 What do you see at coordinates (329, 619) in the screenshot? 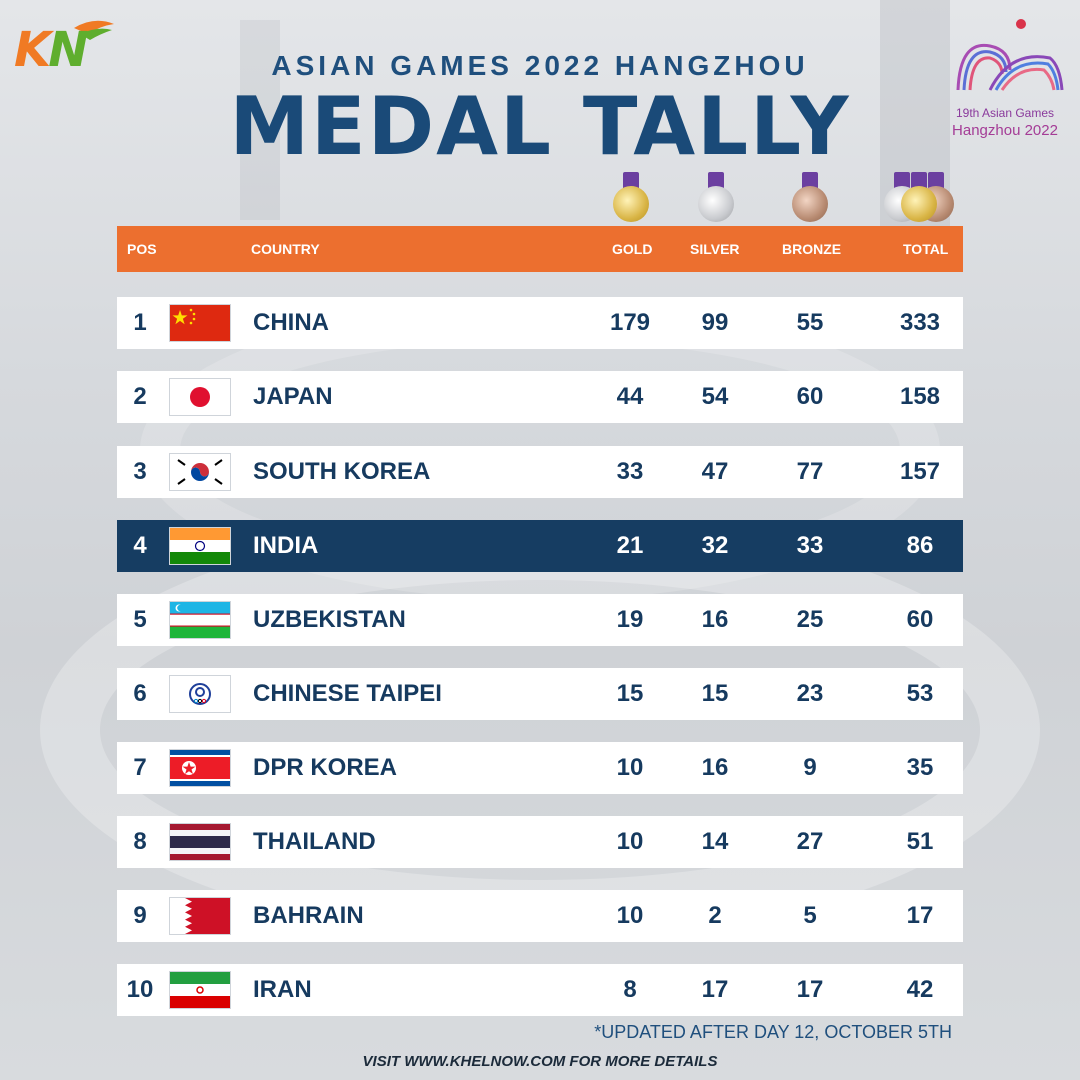
I see `row-country: UZBEKISTAN` at bounding box center [329, 619].